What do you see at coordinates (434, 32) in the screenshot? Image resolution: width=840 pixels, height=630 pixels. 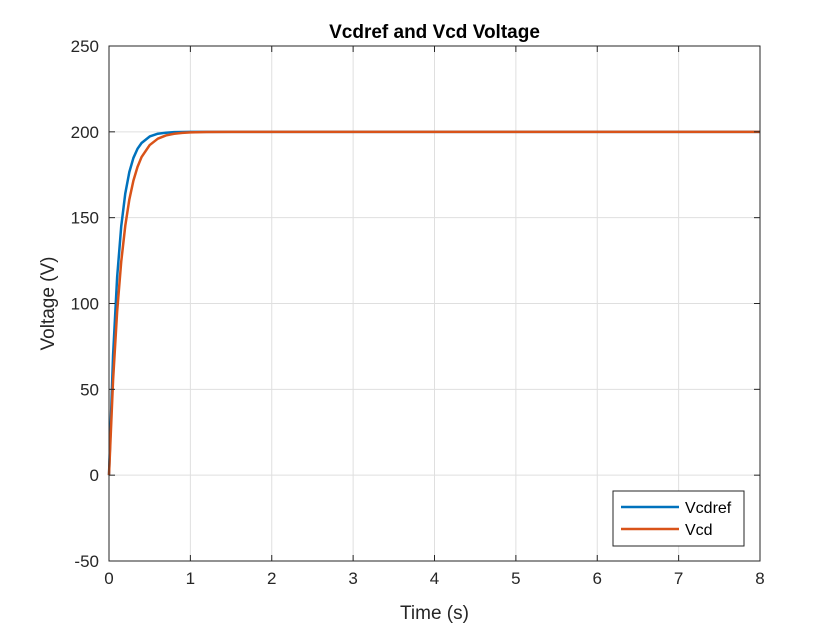 I see `chart-title: Vcdref and Vcd Voltage` at bounding box center [434, 32].